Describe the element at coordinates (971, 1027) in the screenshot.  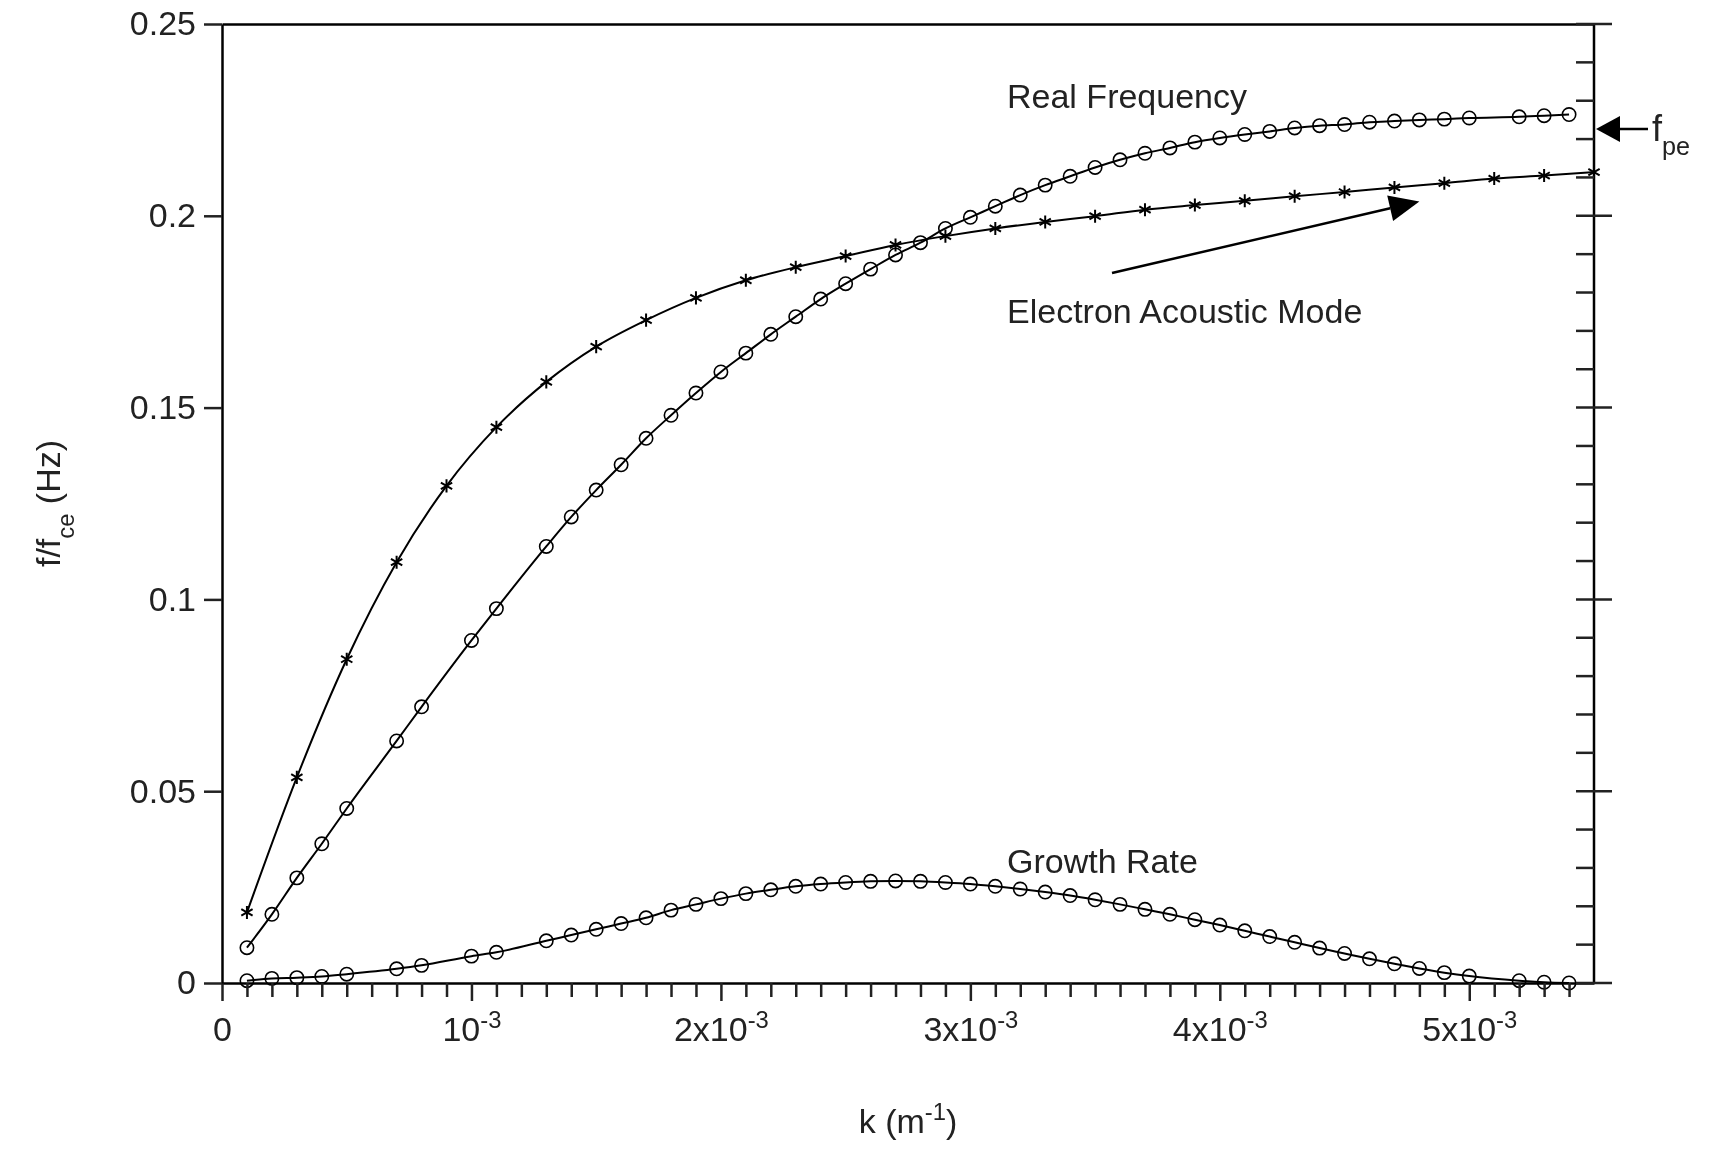
I see `x-tick-label: 3x10$^{-3}$` at that location.